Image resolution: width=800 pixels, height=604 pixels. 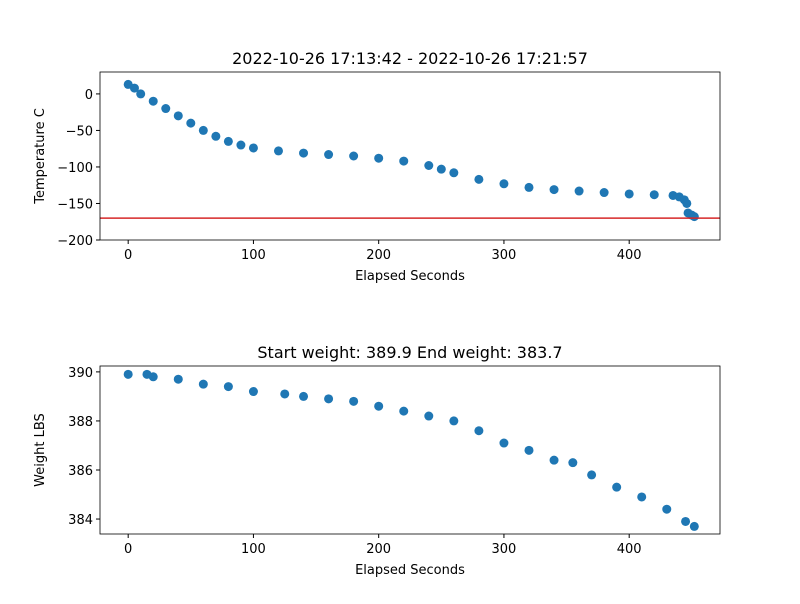 I want to click on y-tick-label: 384, so click(x=80, y=520).